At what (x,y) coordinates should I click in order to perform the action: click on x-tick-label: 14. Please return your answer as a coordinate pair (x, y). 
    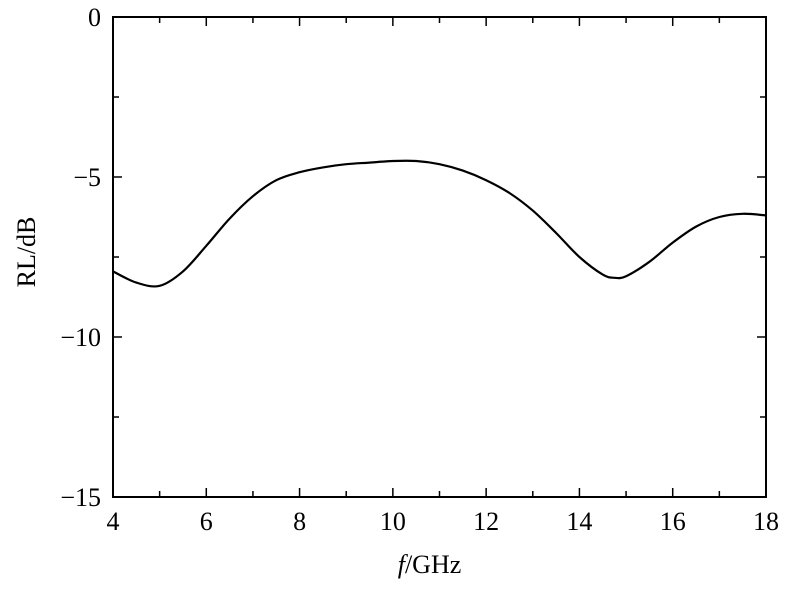
    Looking at the image, I should click on (579, 521).